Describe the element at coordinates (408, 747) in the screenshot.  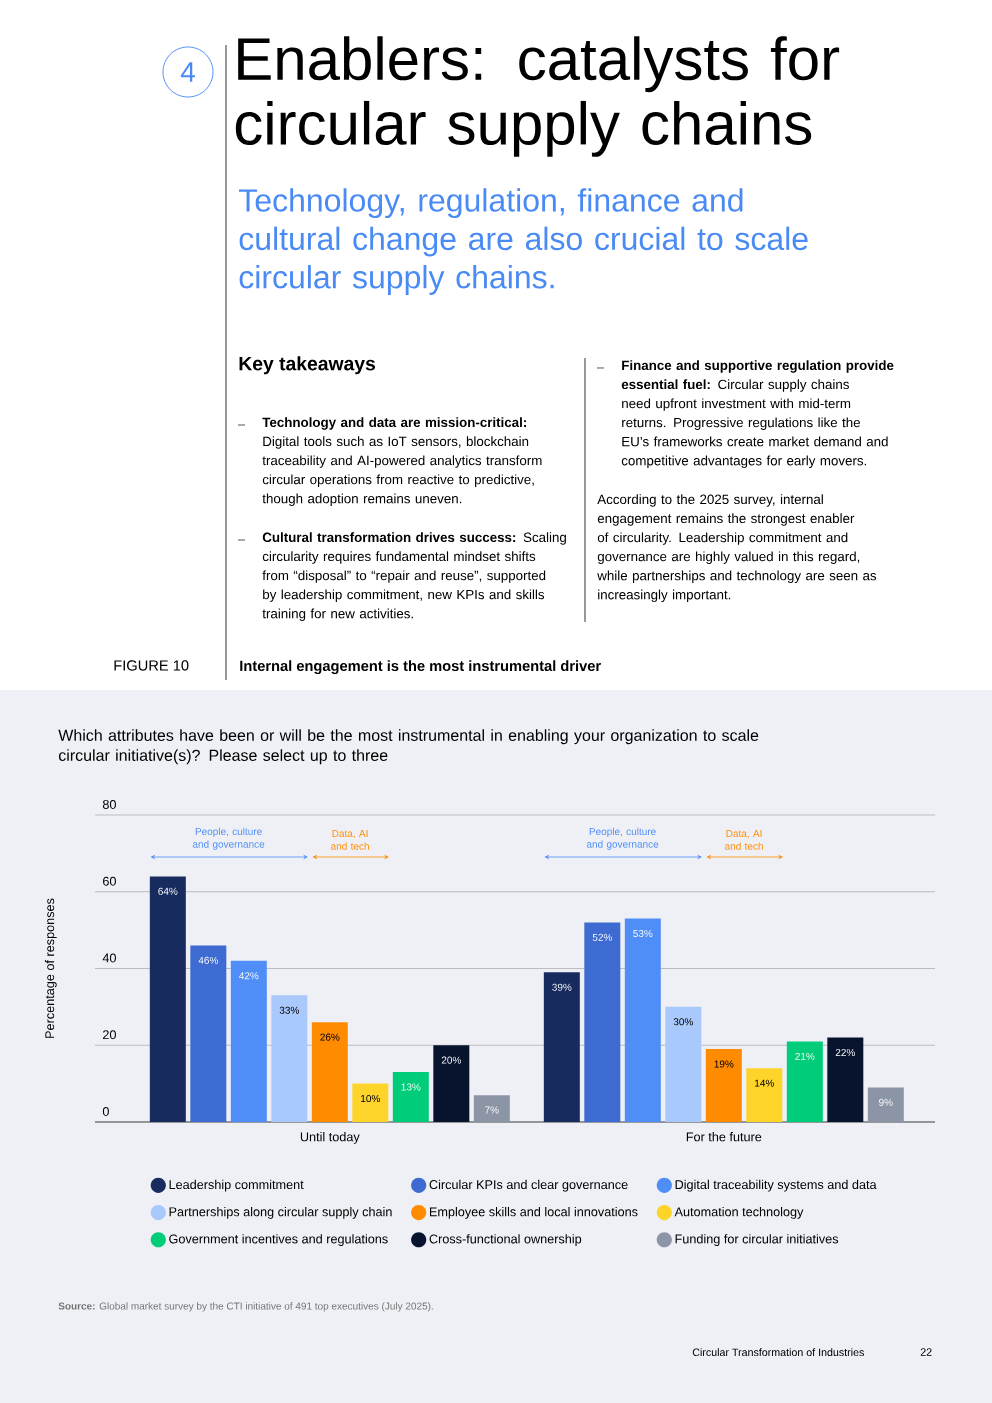
I see `chart-subtitle: Which attributes have been or will be the most instrumental in enabling your organization to scale circular initiative(s)? Please select up to three` at that location.